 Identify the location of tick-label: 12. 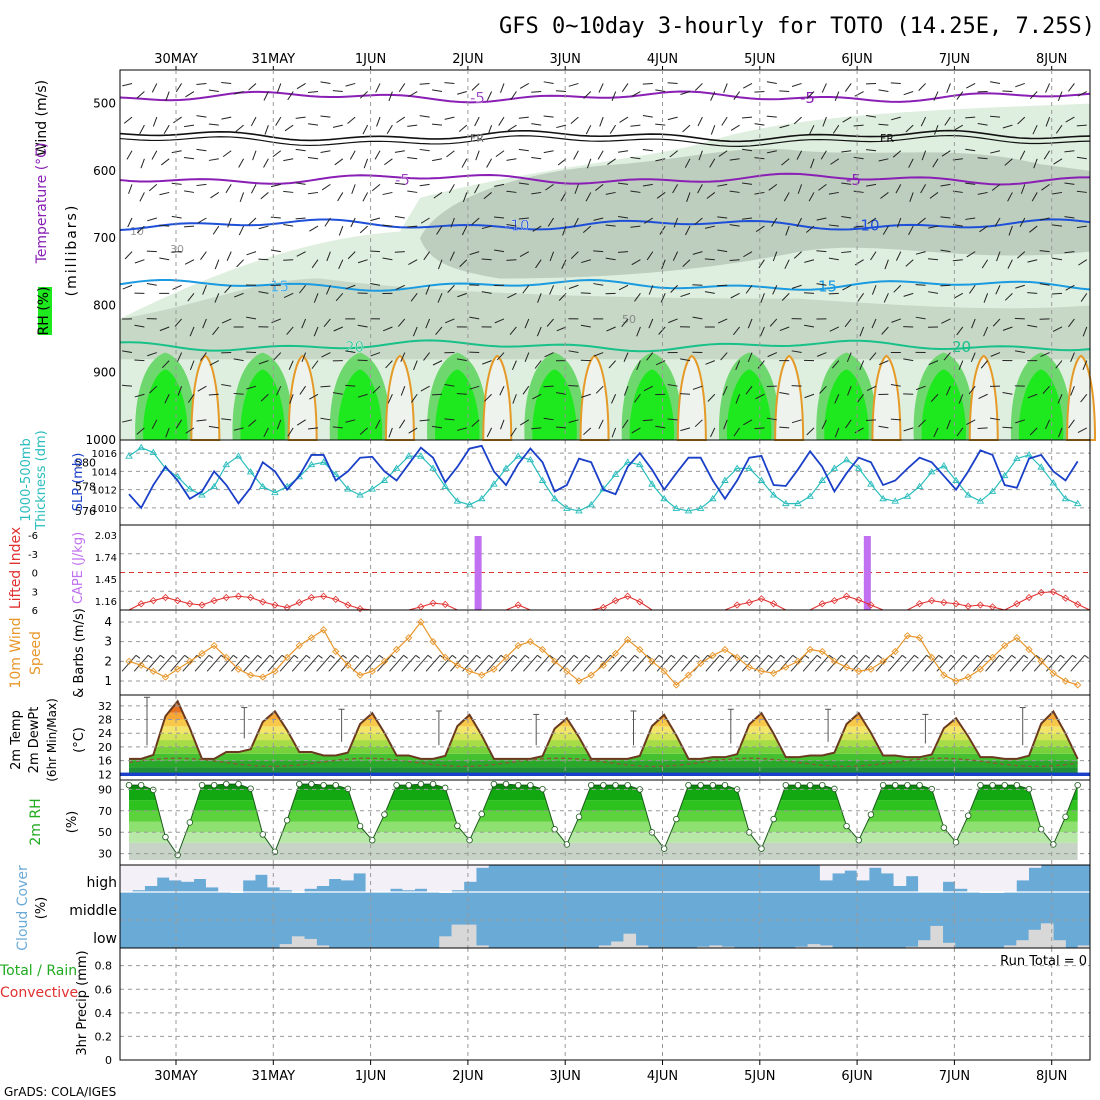
(105, 774).